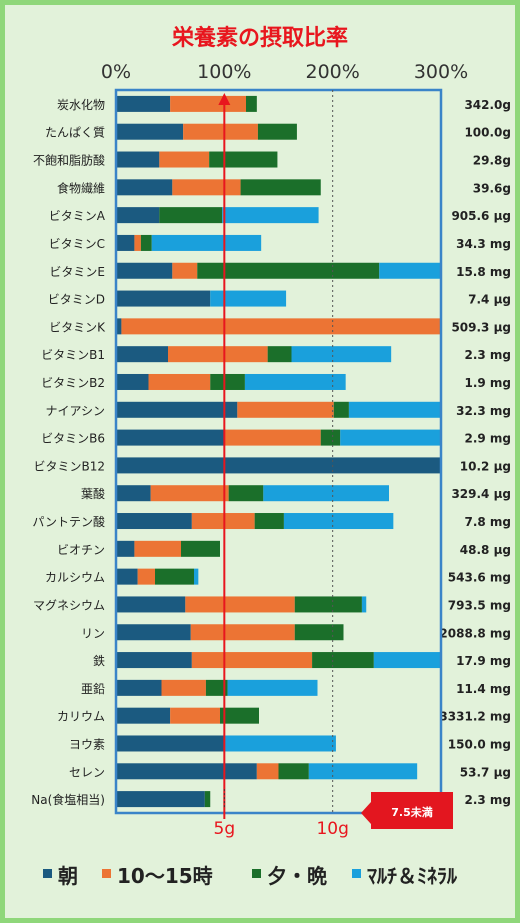 The height and width of the screenshot is (923, 520). What do you see at coordinates (483, 661) in the screenshot?
I see `amount-label: 17.9 mg` at bounding box center [483, 661].